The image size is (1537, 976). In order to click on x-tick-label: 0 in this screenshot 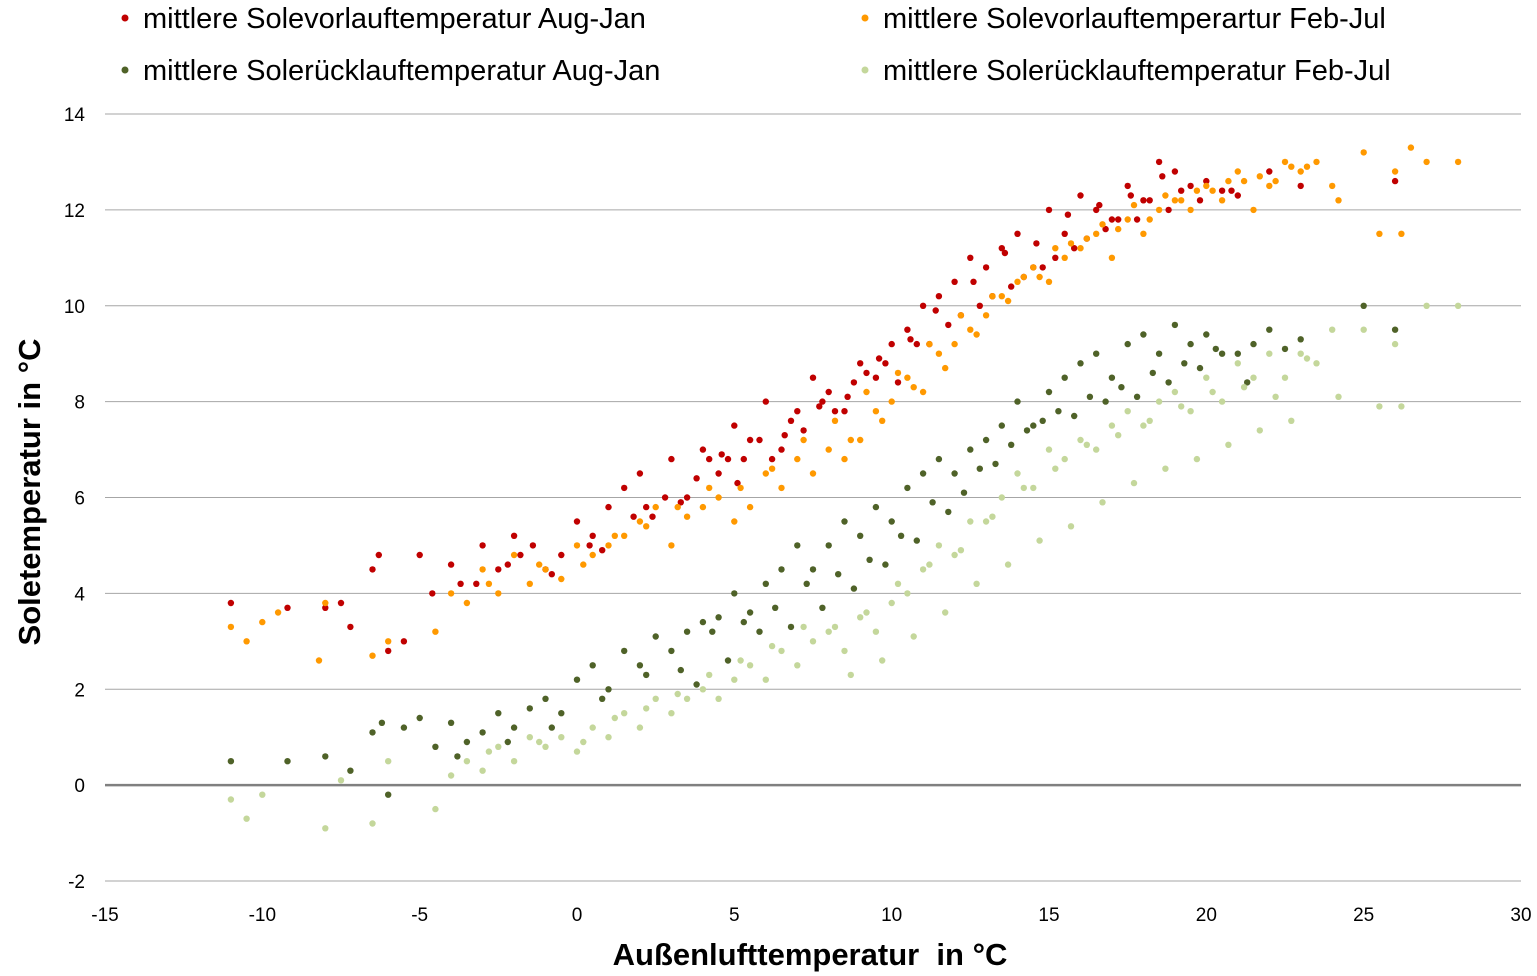, I will do `click(577, 915)`.